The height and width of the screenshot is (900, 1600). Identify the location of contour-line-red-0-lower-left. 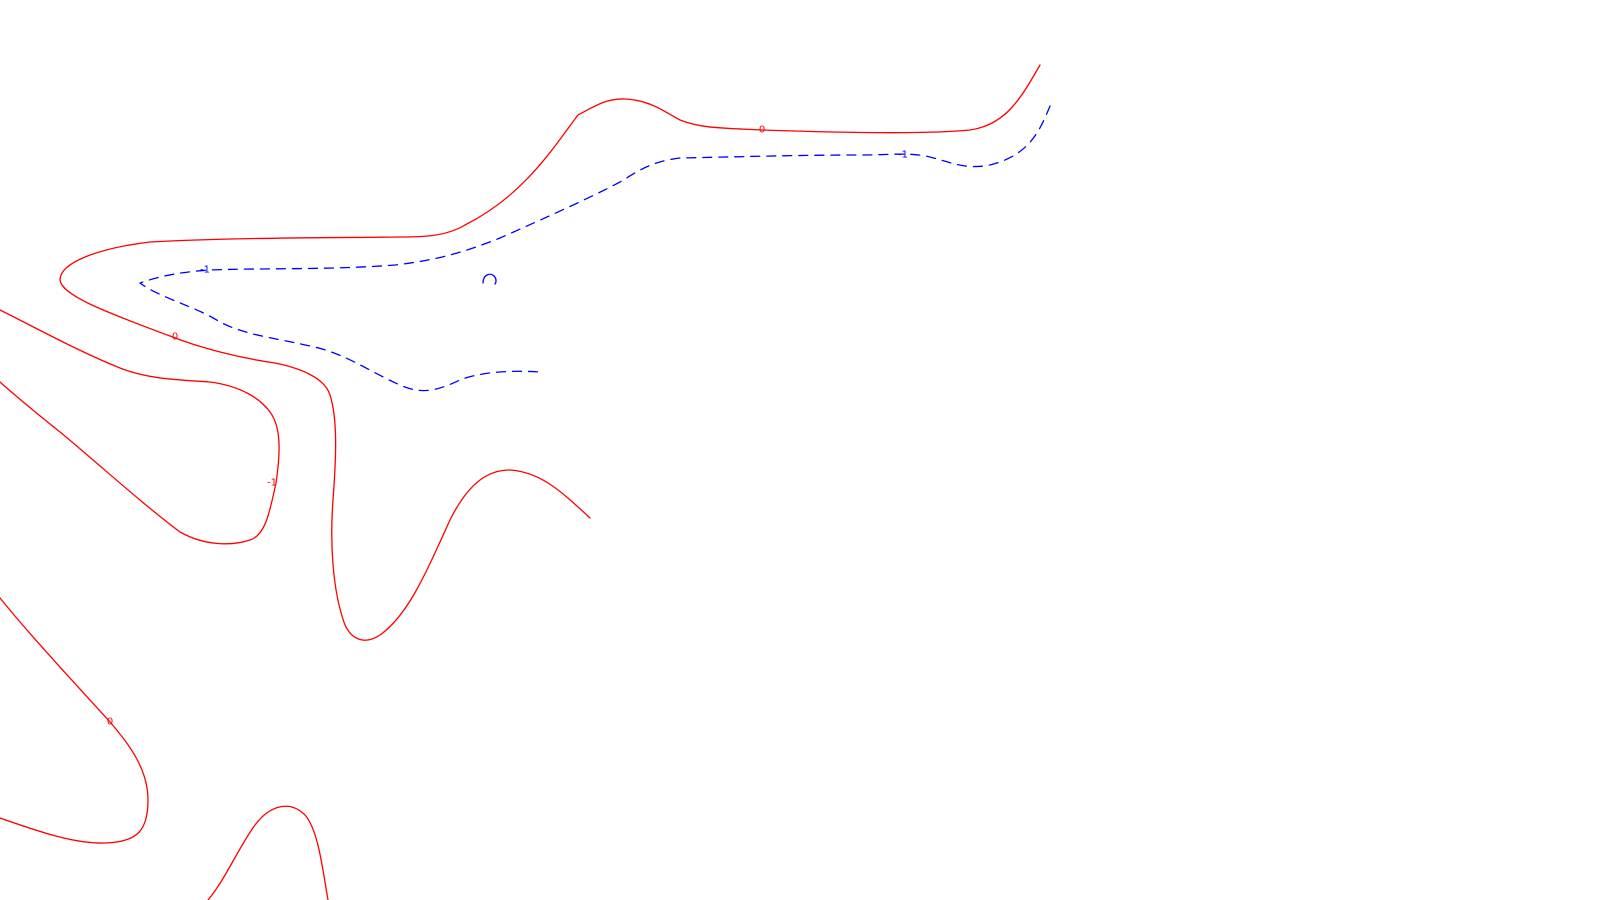
(74, 720).